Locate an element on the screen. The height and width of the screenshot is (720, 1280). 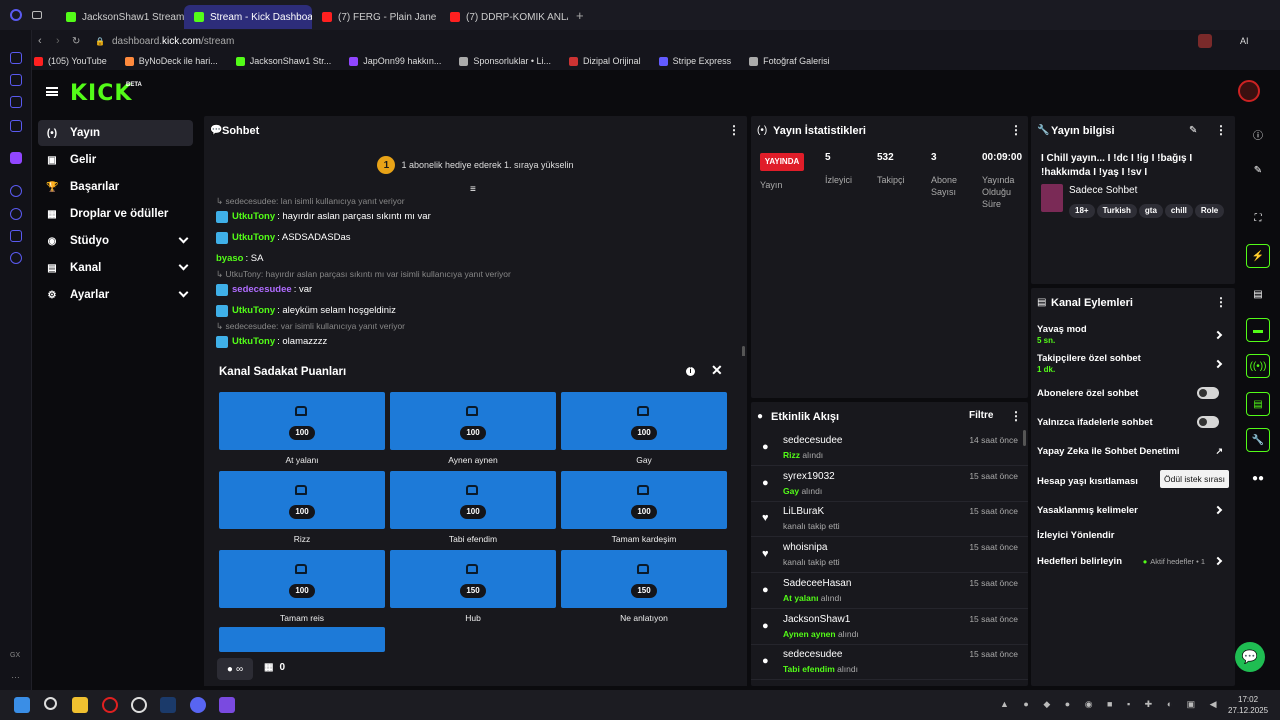
chat-username: sedecesudee is located at coordinates (262, 289).